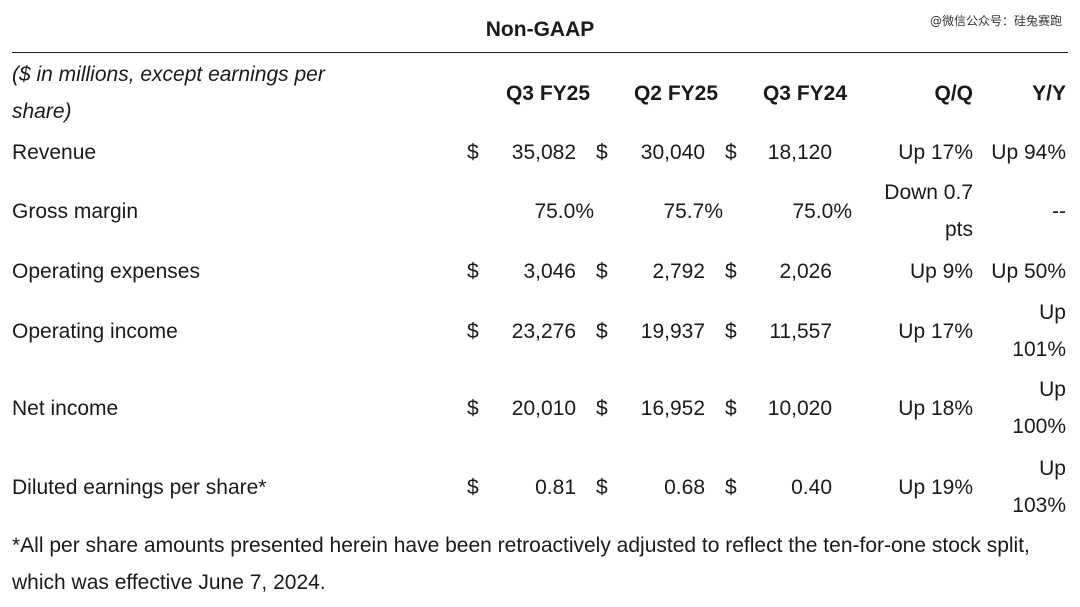  What do you see at coordinates (995, 21) in the screenshot?
I see `watermark: @微信公众号：硅兔赛跑` at bounding box center [995, 21].